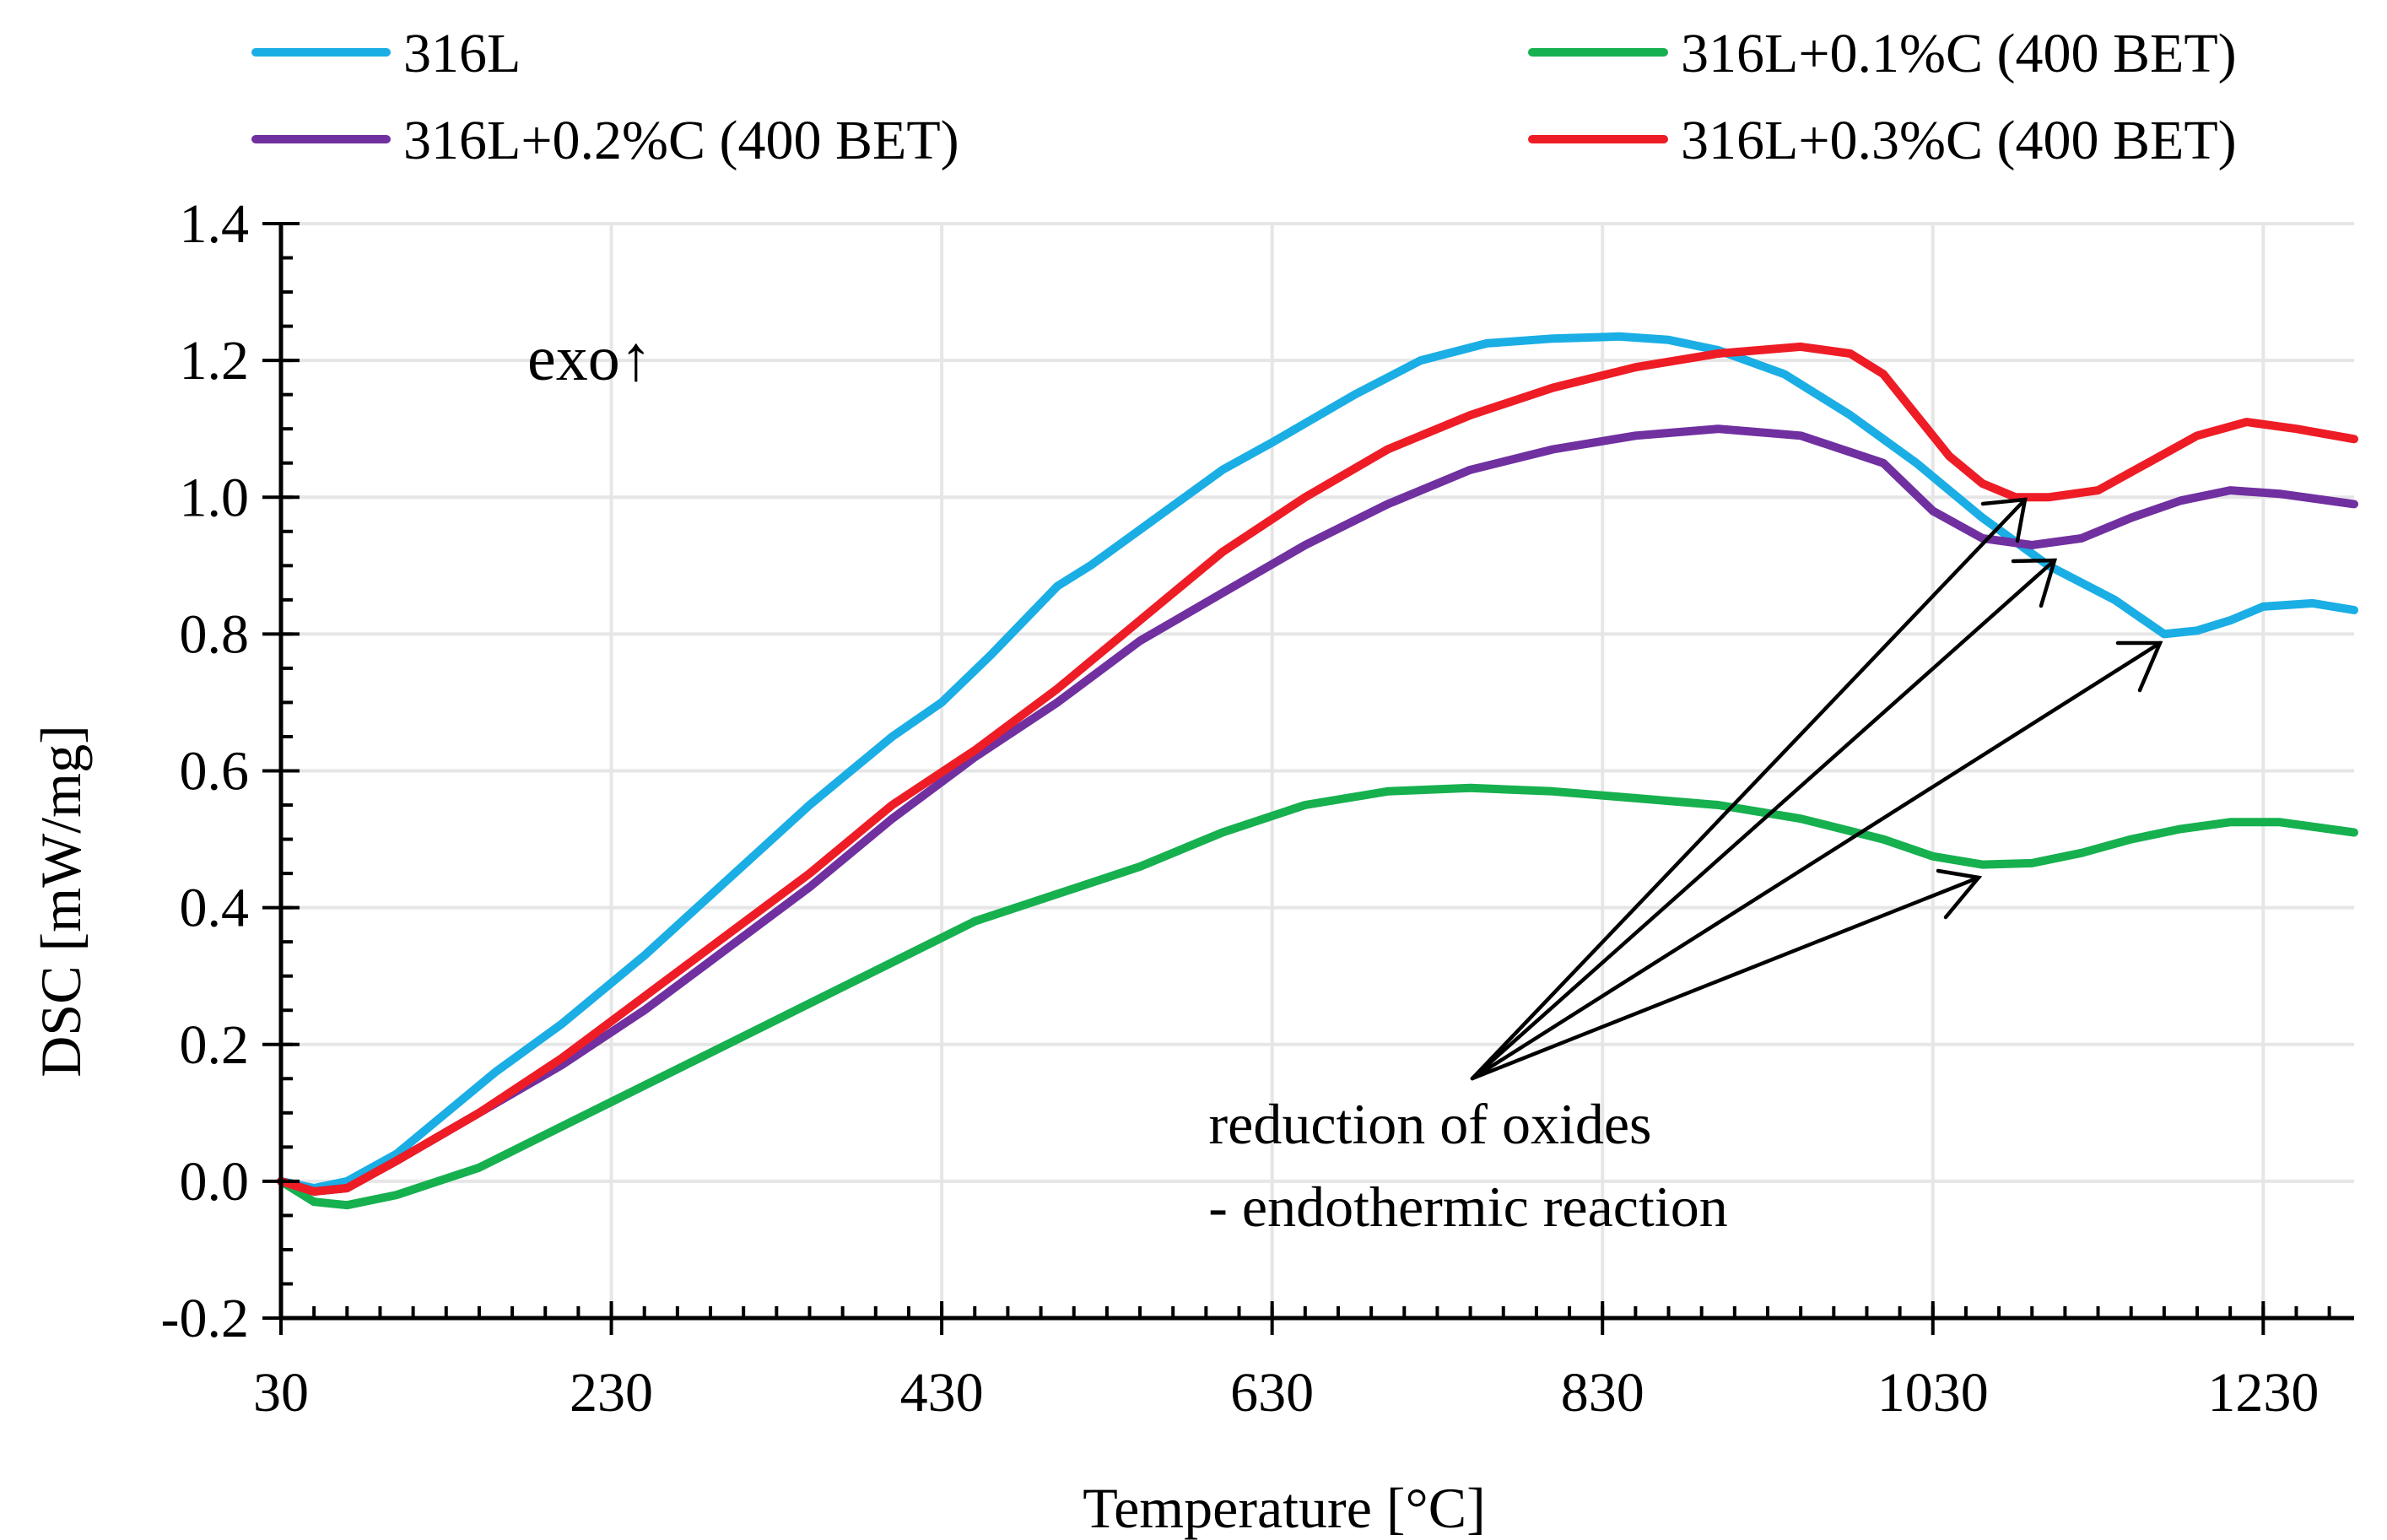 This screenshot has height=1540, width=2387. Describe the element at coordinates (2004, 520) in the screenshot. I see `arrow-head-red` at that location.